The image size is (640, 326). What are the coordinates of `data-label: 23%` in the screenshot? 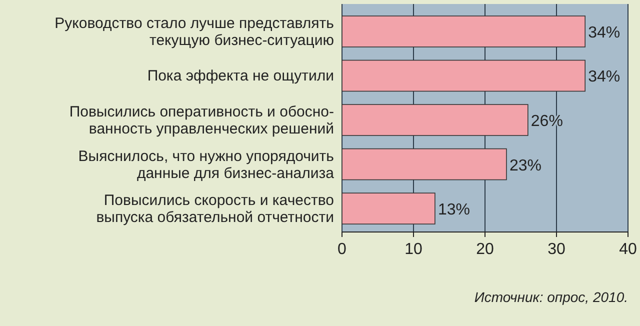 It's located at (525, 165).